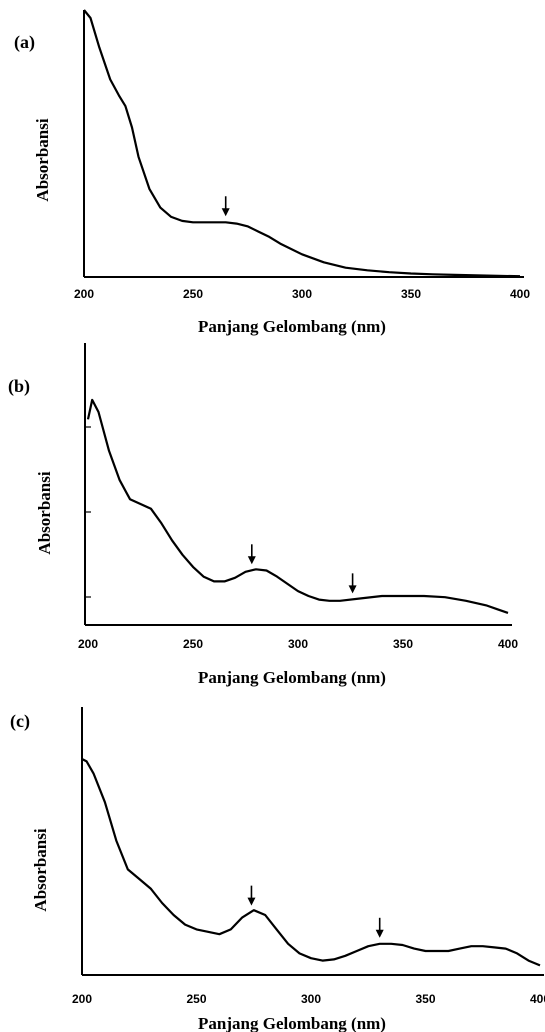  I want to click on panel-label: (c), so click(20, 721).